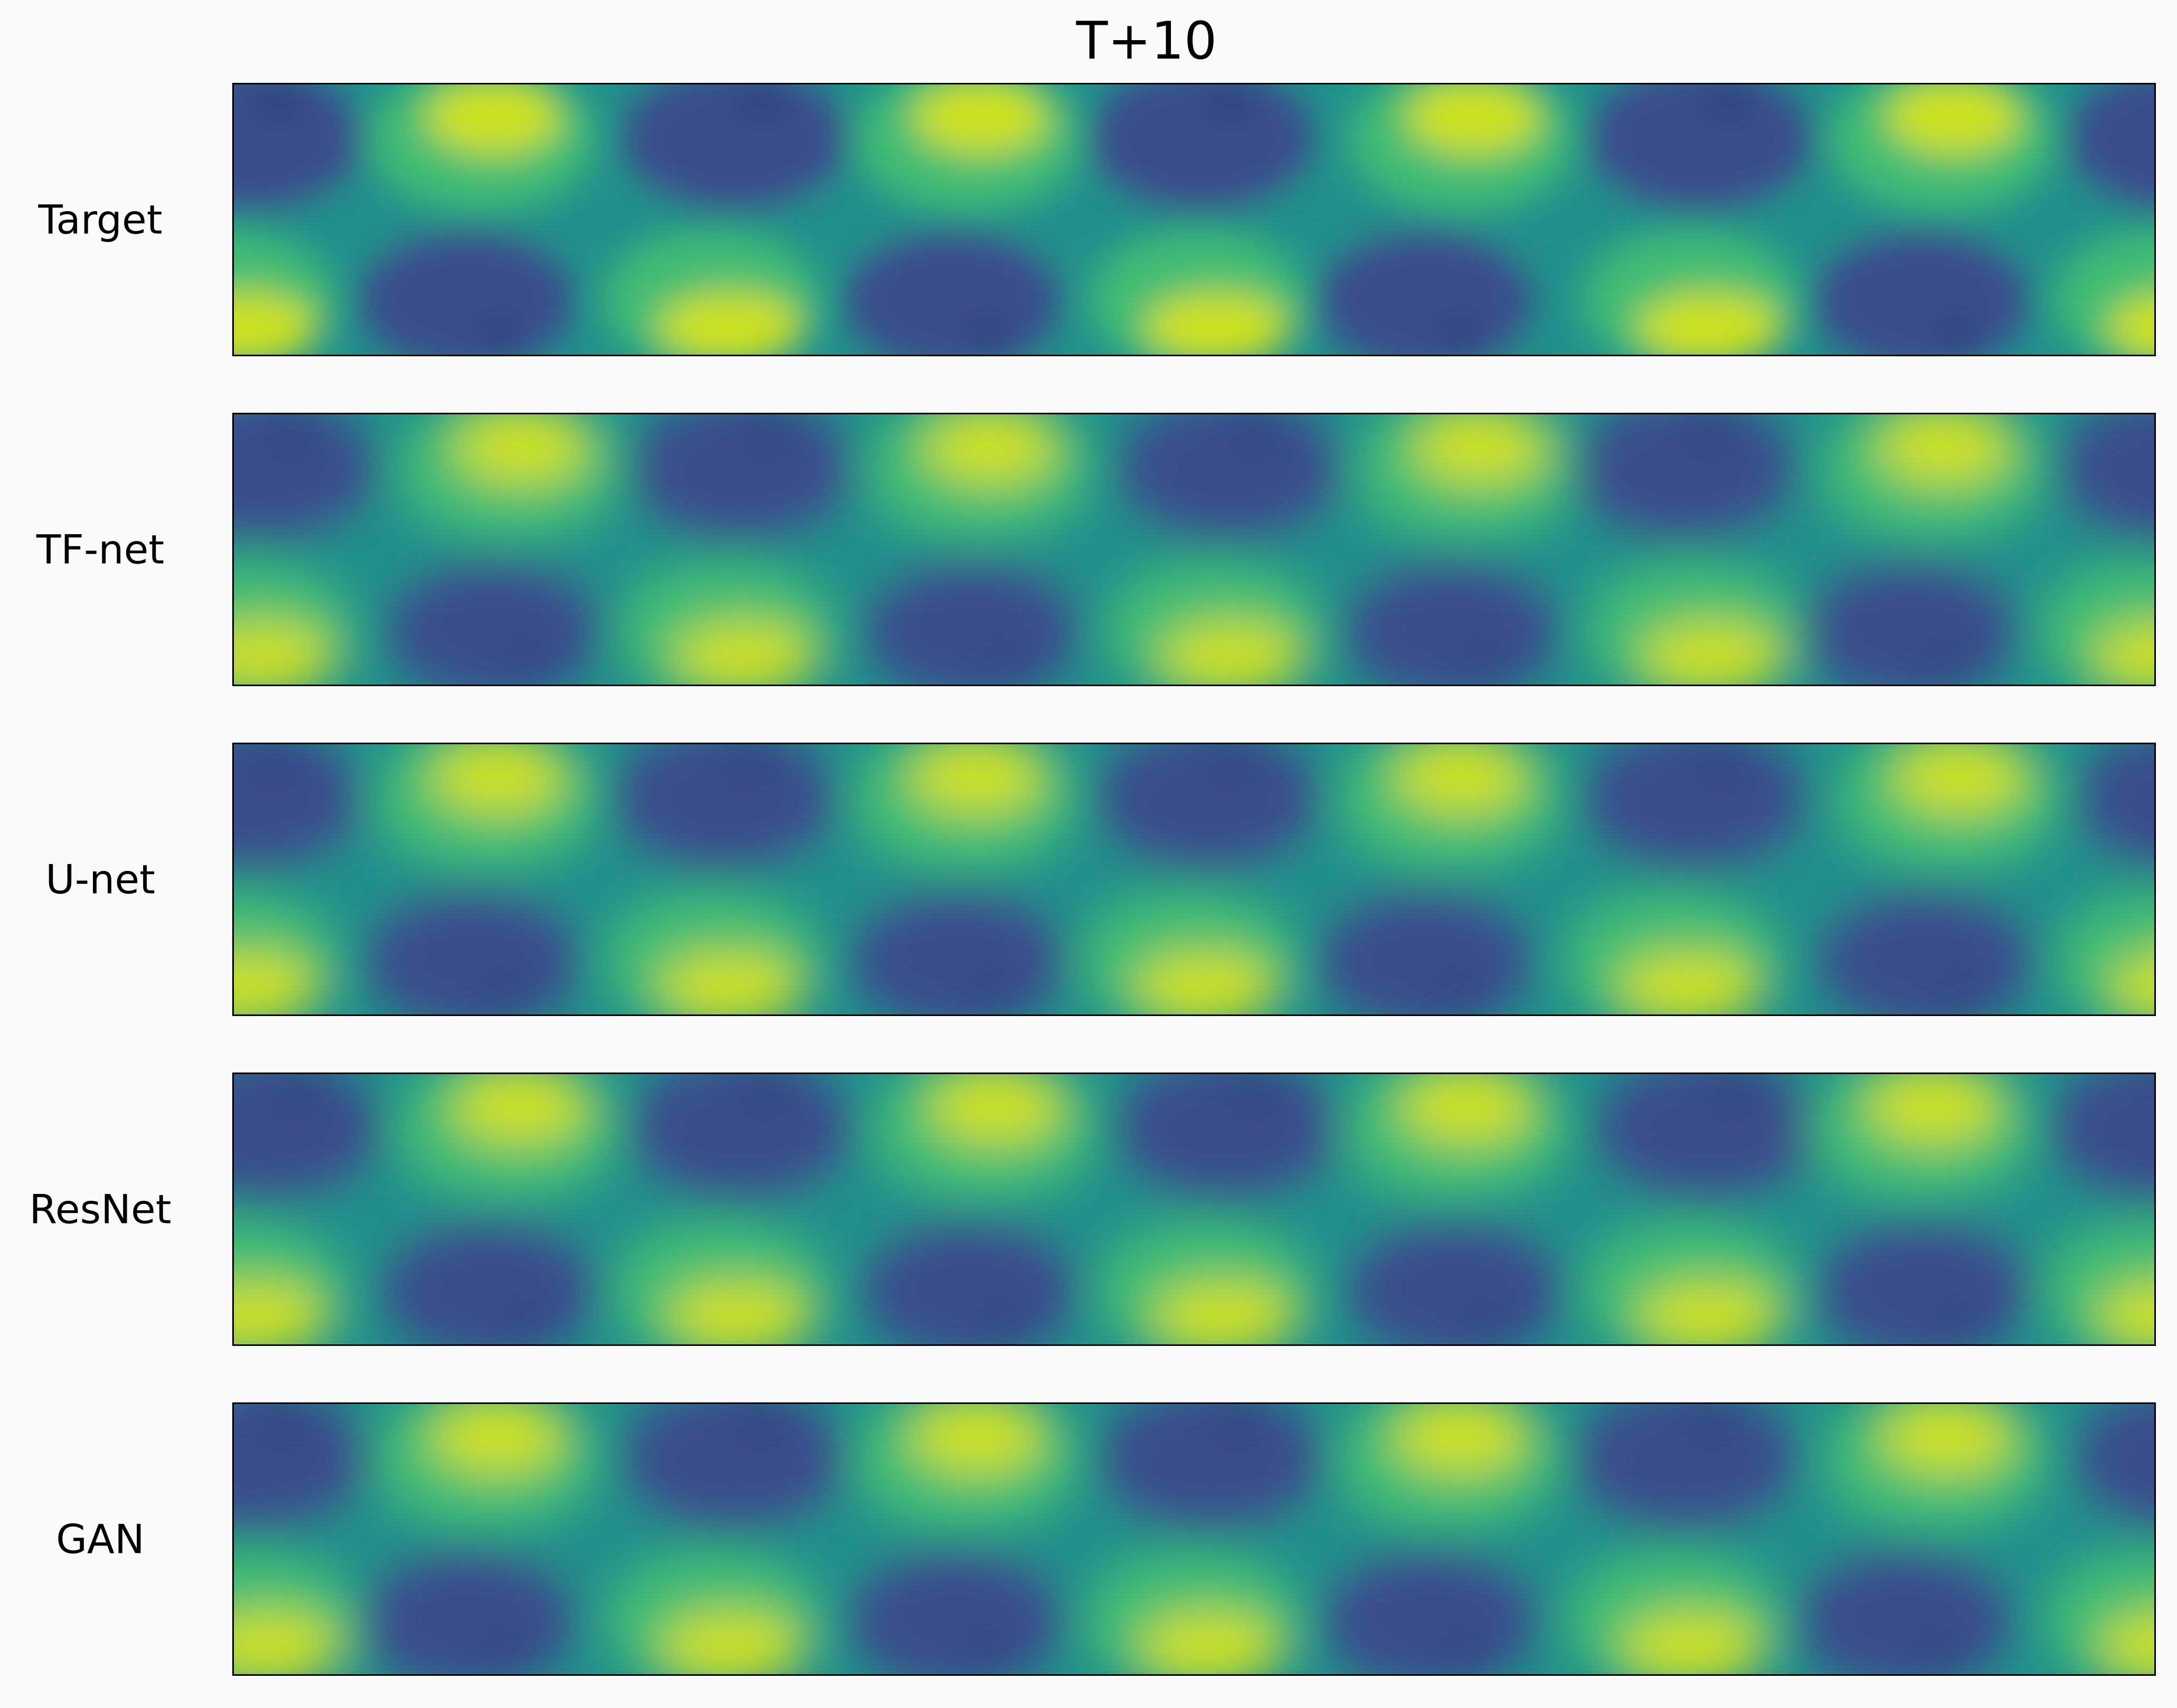  What do you see at coordinates (101, 219) in the screenshot?
I see `row-label: Target` at bounding box center [101, 219].